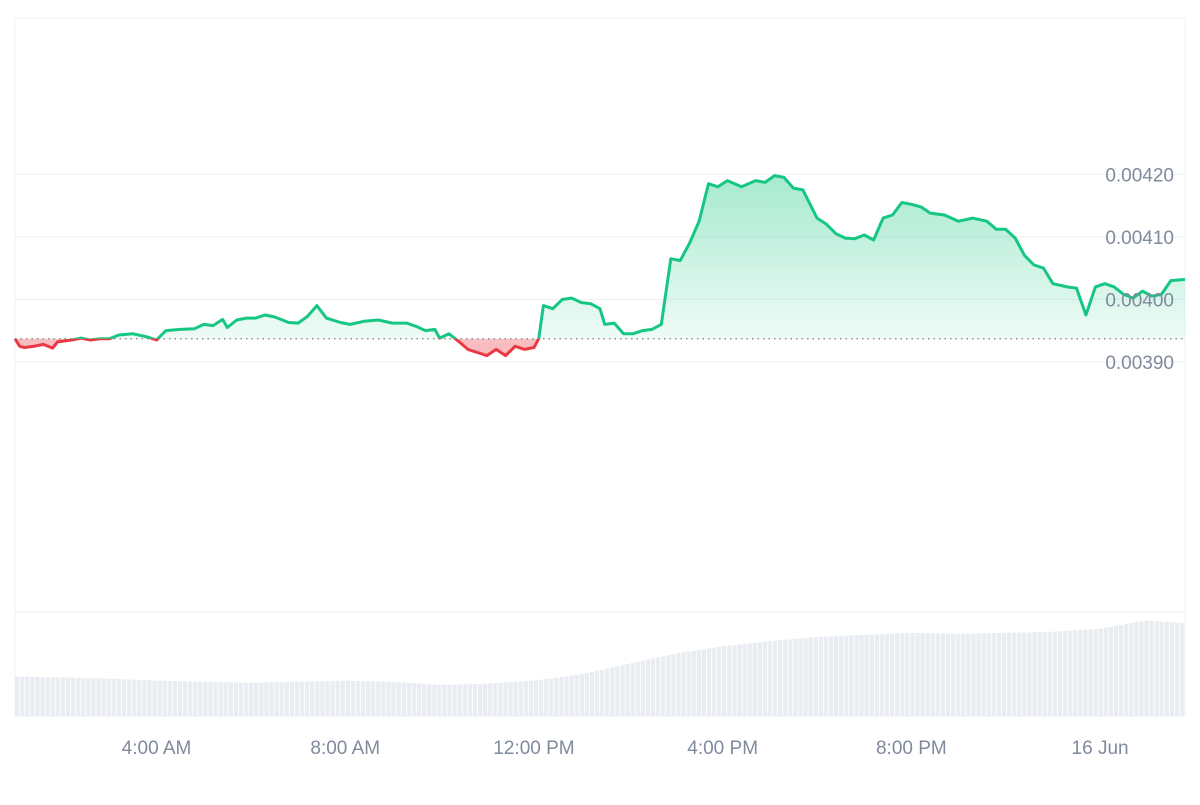  What do you see at coordinates (1139, 238) in the screenshot?
I see `y-tick-label: 0.00410` at bounding box center [1139, 238].